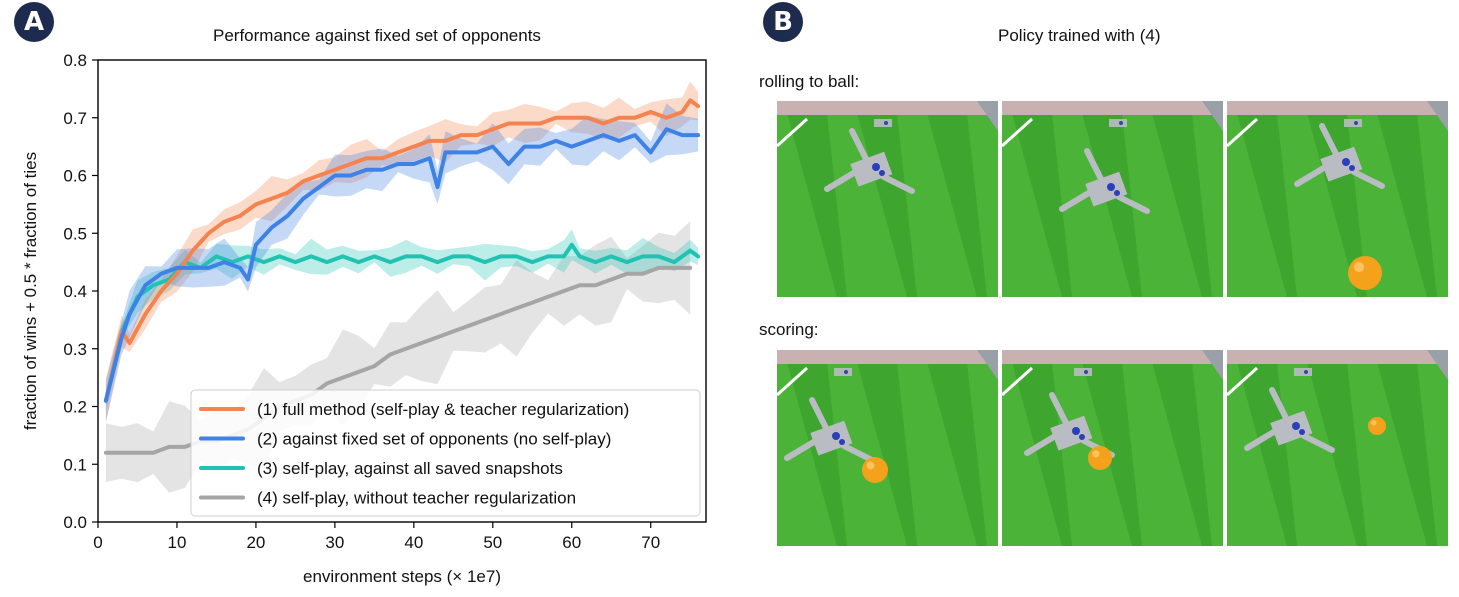 The width and height of the screenshot is (1459, 597). I want to click on y-tick-label: 0.2, so click(75, 407).